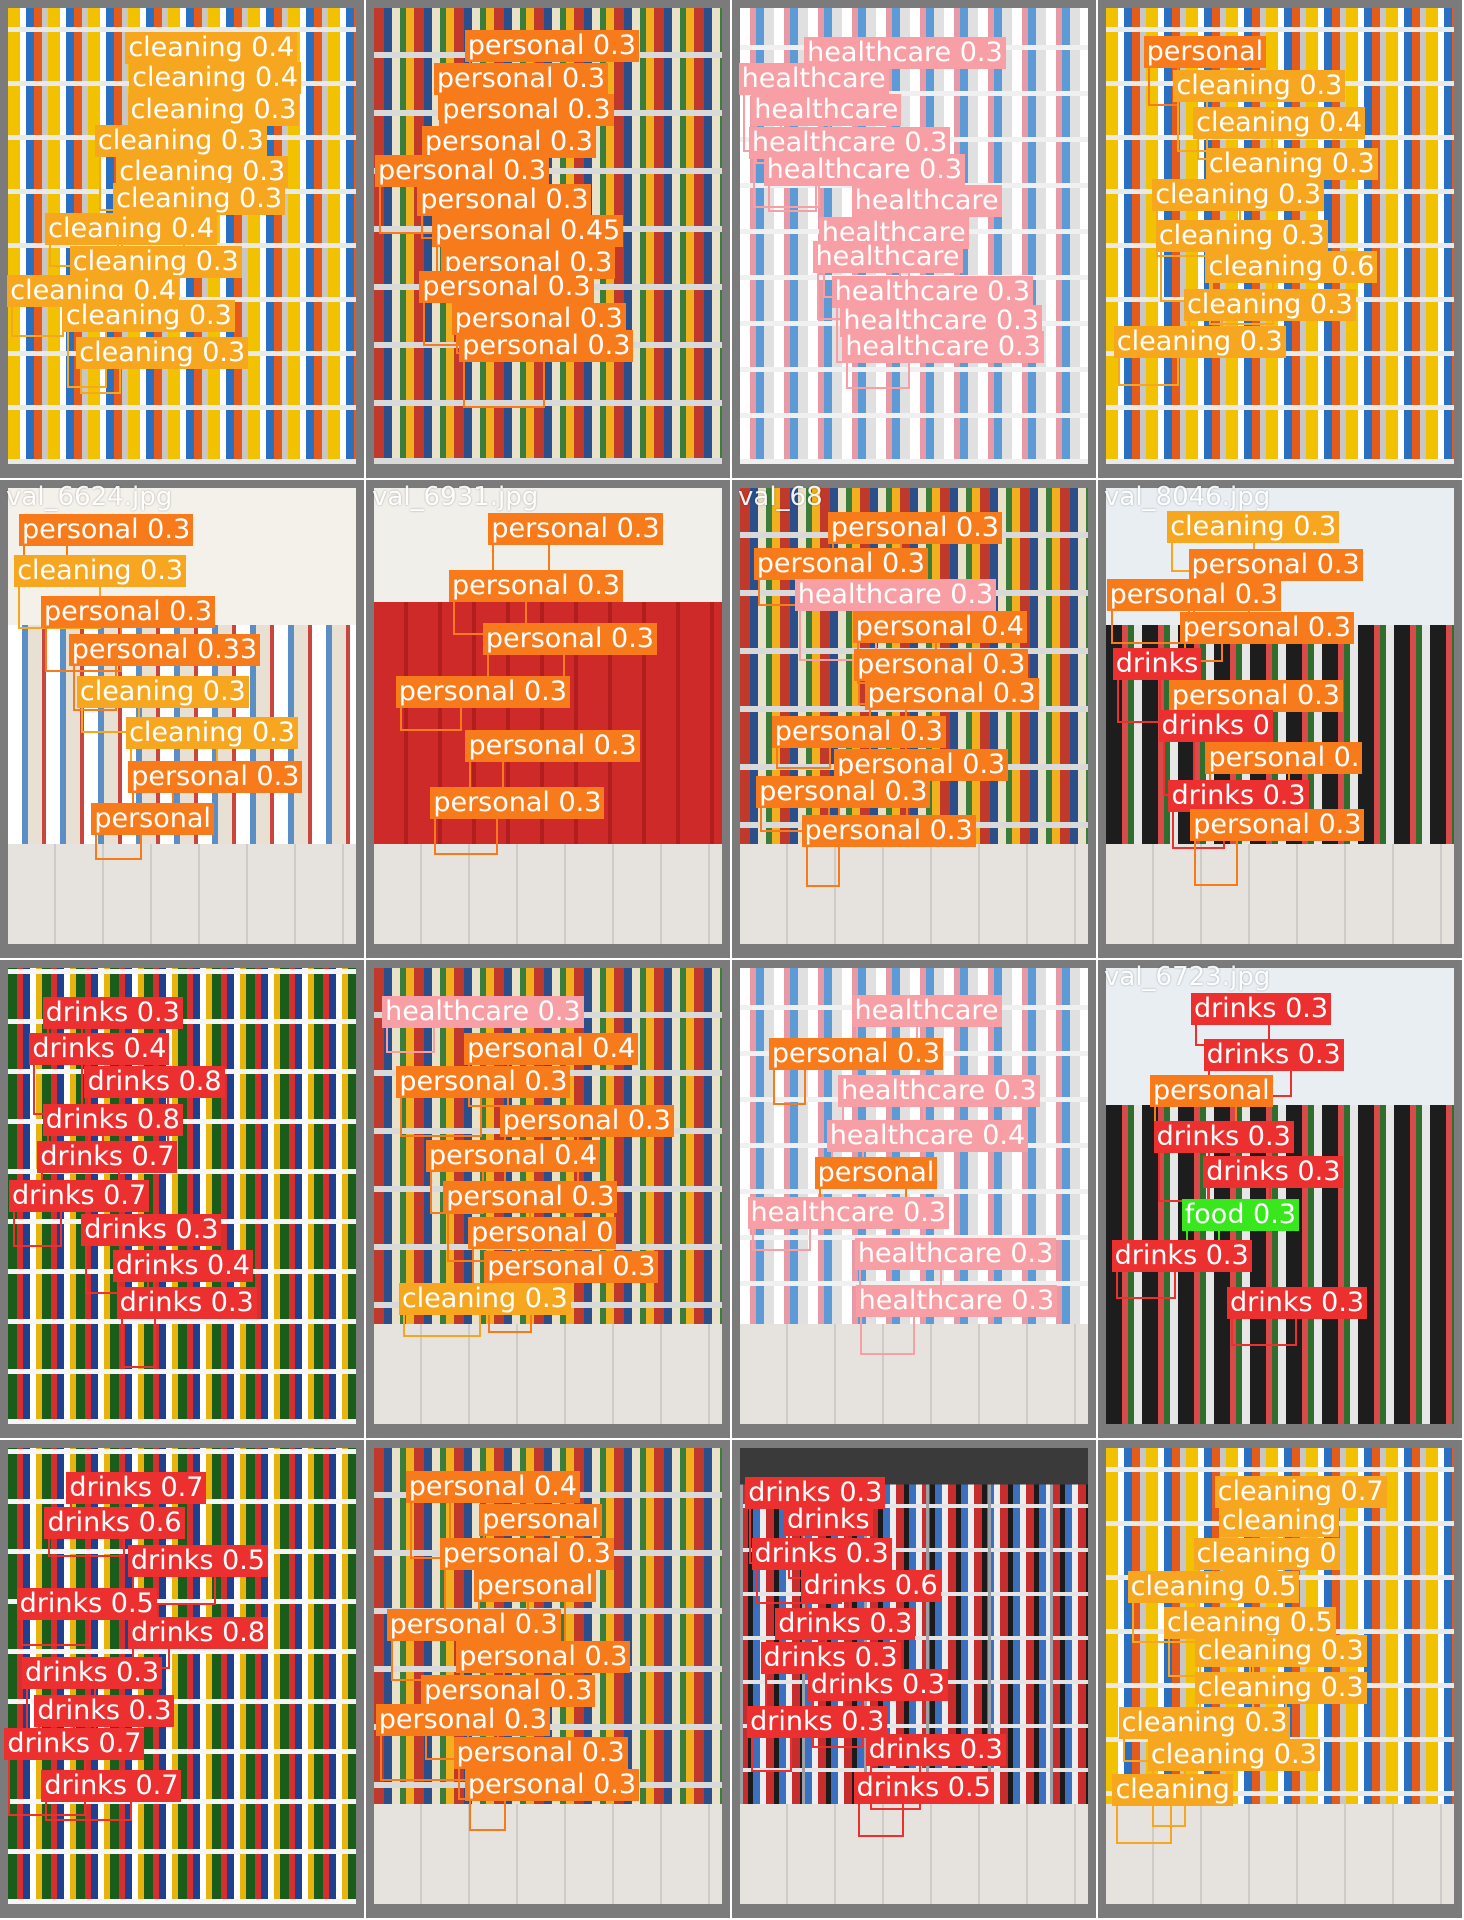  I want to click on detection-label: personal 0., so click(1284, 758).